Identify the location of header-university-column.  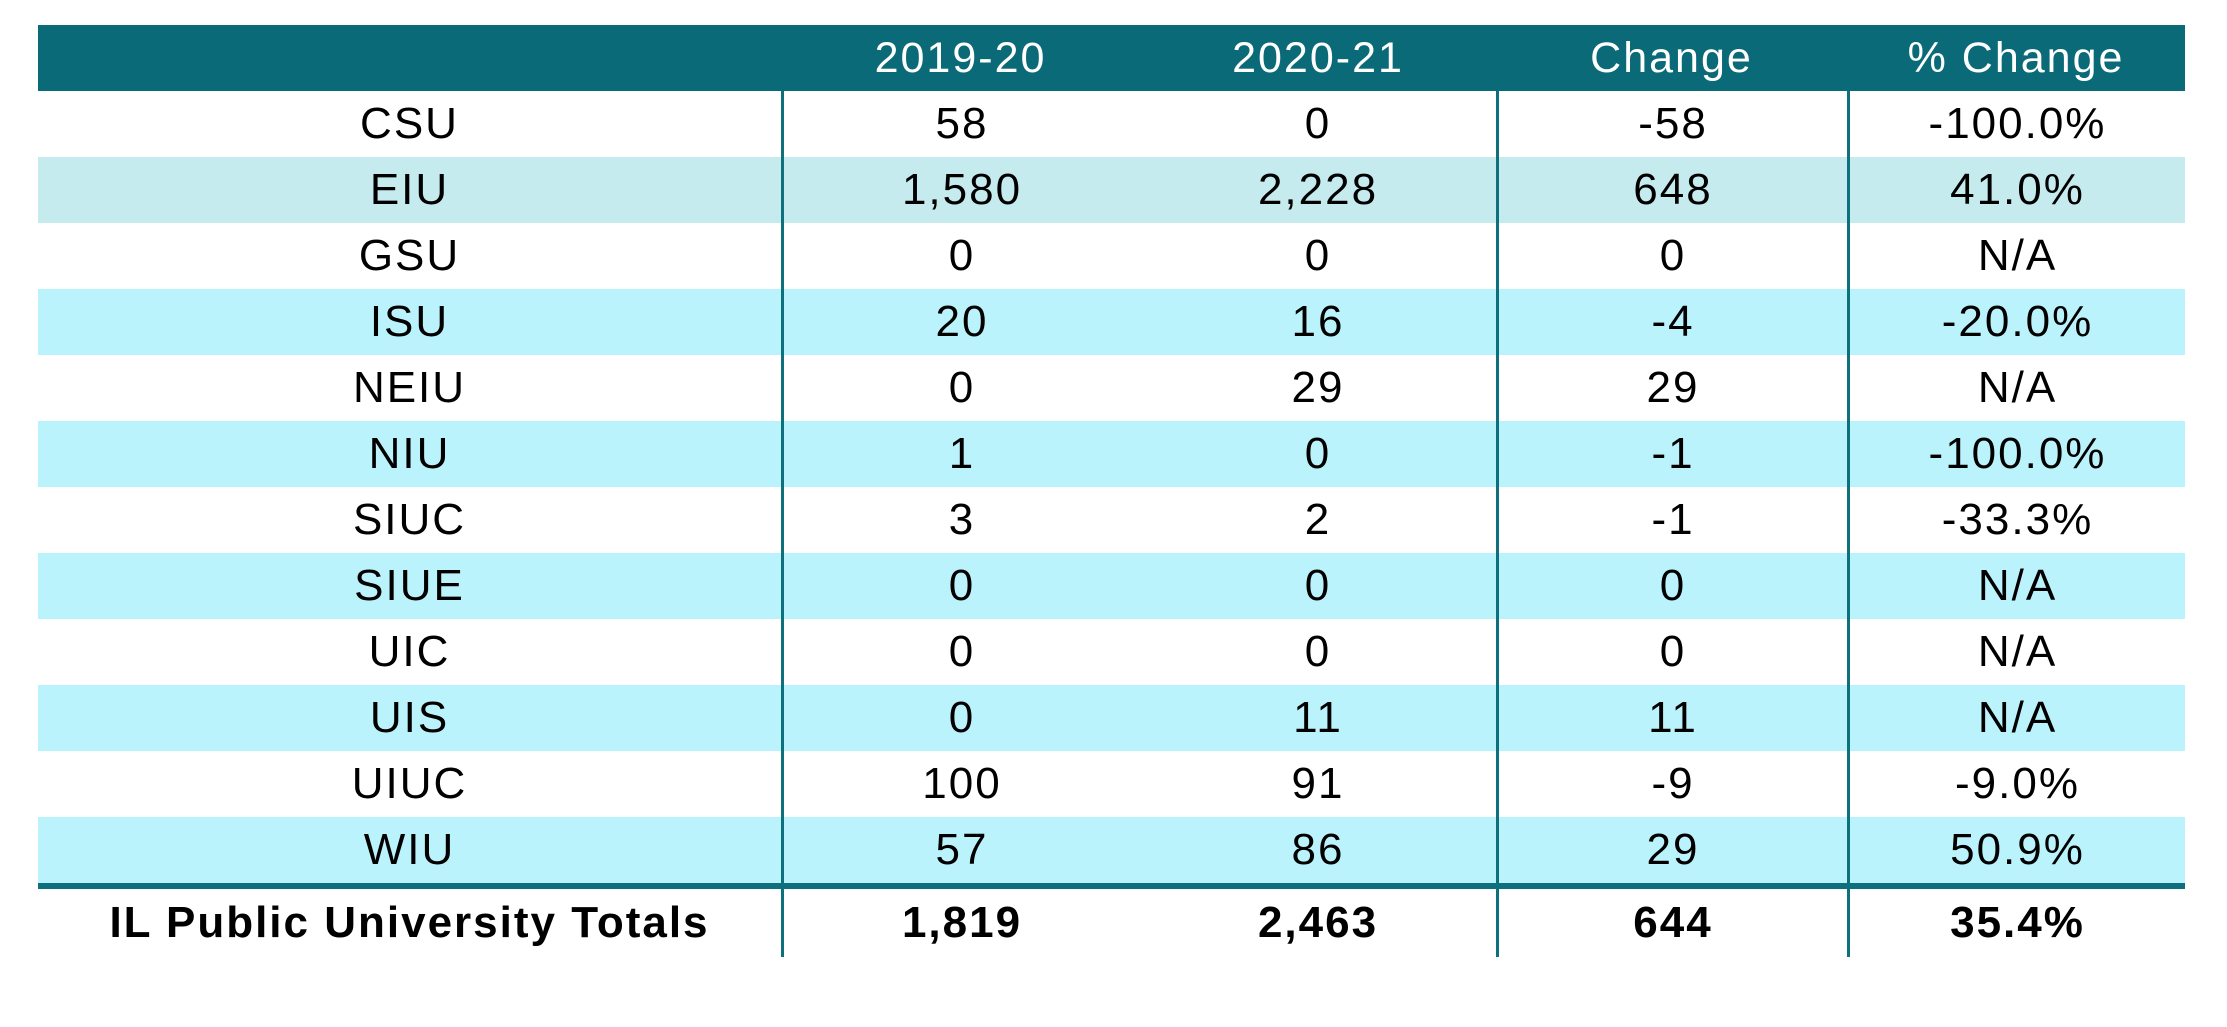
(409, 58).